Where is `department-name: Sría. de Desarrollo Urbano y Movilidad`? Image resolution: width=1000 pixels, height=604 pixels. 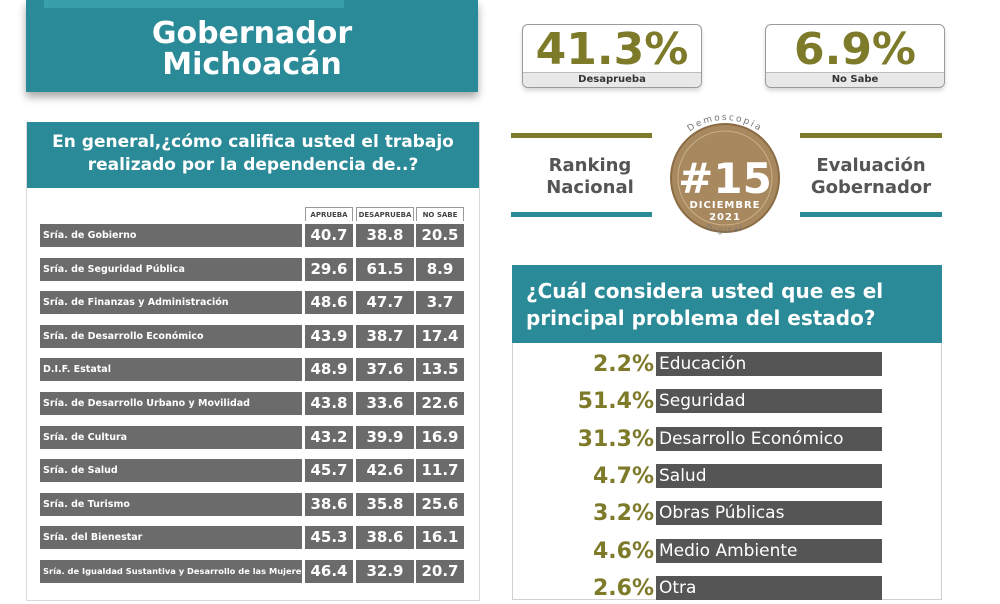 department-name: Sría. de Desarrollo Urbano y Movilidad is located at coordinates (171, 403).